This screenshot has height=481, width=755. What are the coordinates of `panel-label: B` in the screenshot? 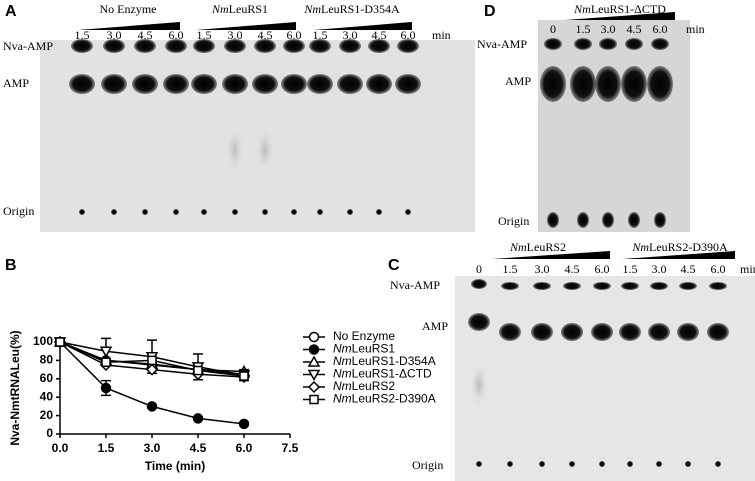 It's located at (11, 265).